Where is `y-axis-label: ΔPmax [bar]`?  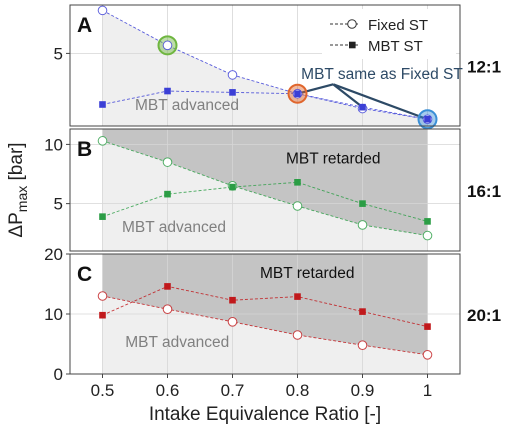
y-axis-label: ΔPmax [bar] is located at coordinates (18, 189).